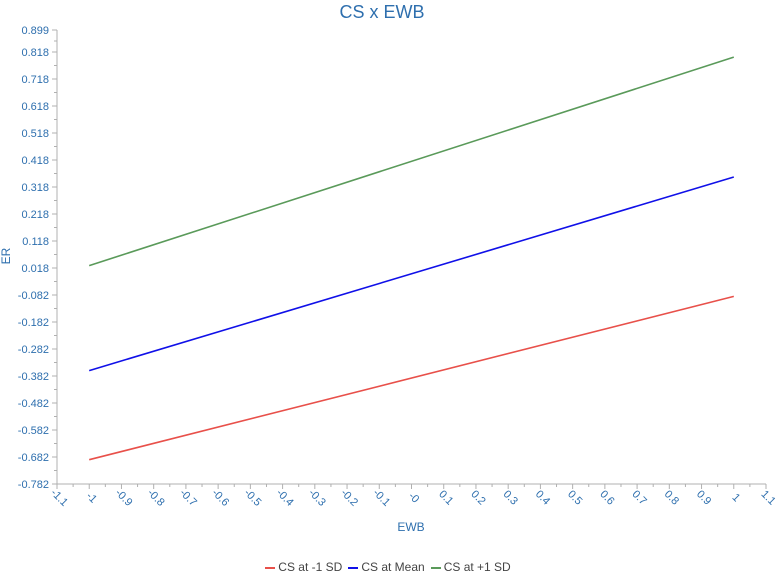 The width and height of the screenshot is (776, 580). Describe the element at coordinates (35, 134) in the screenshot. I see `y-tick-label: 0.518` at that location.